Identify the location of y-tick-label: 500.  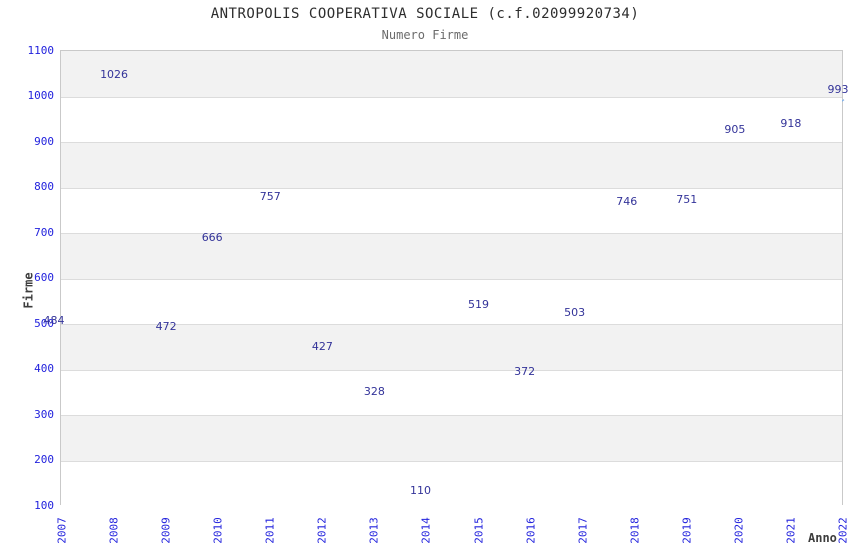
(44, 323).